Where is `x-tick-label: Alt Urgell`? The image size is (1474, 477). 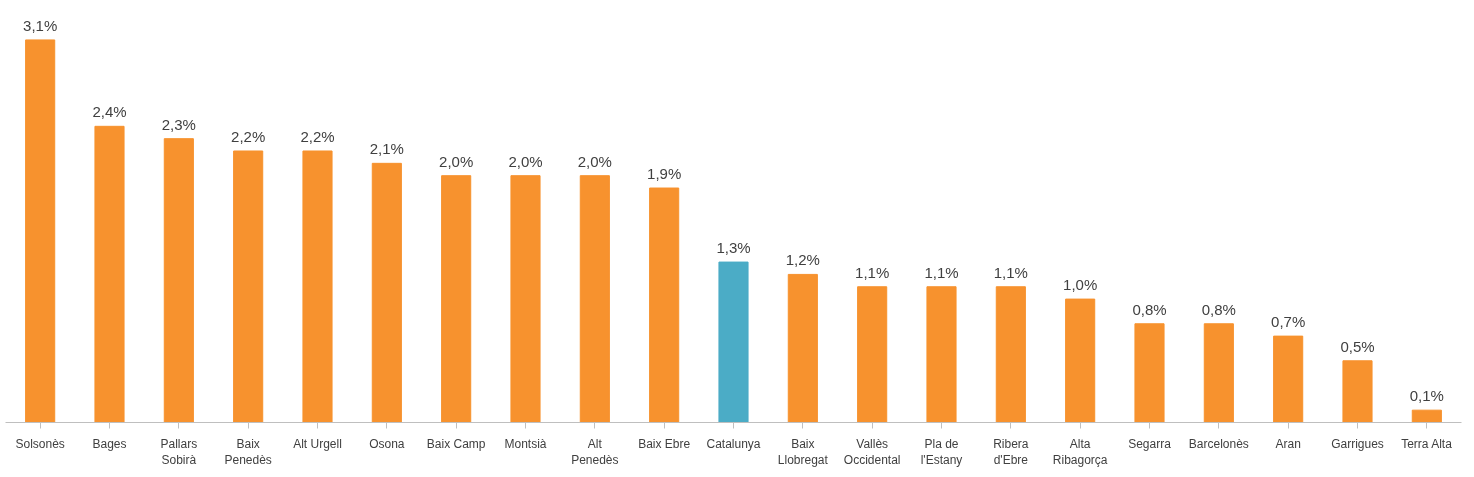
x-tick-label: Alt Urgell is located at coordinates (317, 443).